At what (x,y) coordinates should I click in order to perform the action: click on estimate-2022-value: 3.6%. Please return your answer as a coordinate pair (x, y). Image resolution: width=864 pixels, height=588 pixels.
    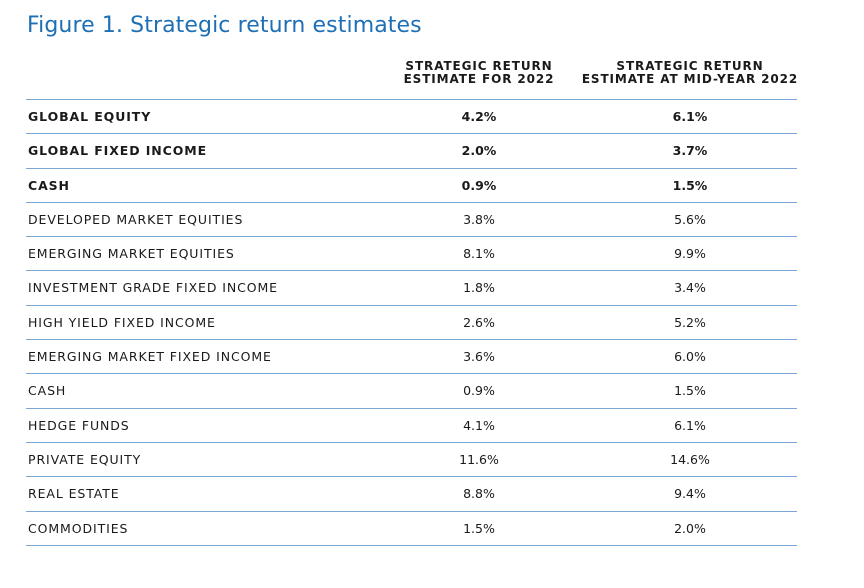
    Looking at the image, I should click on (479, 357).